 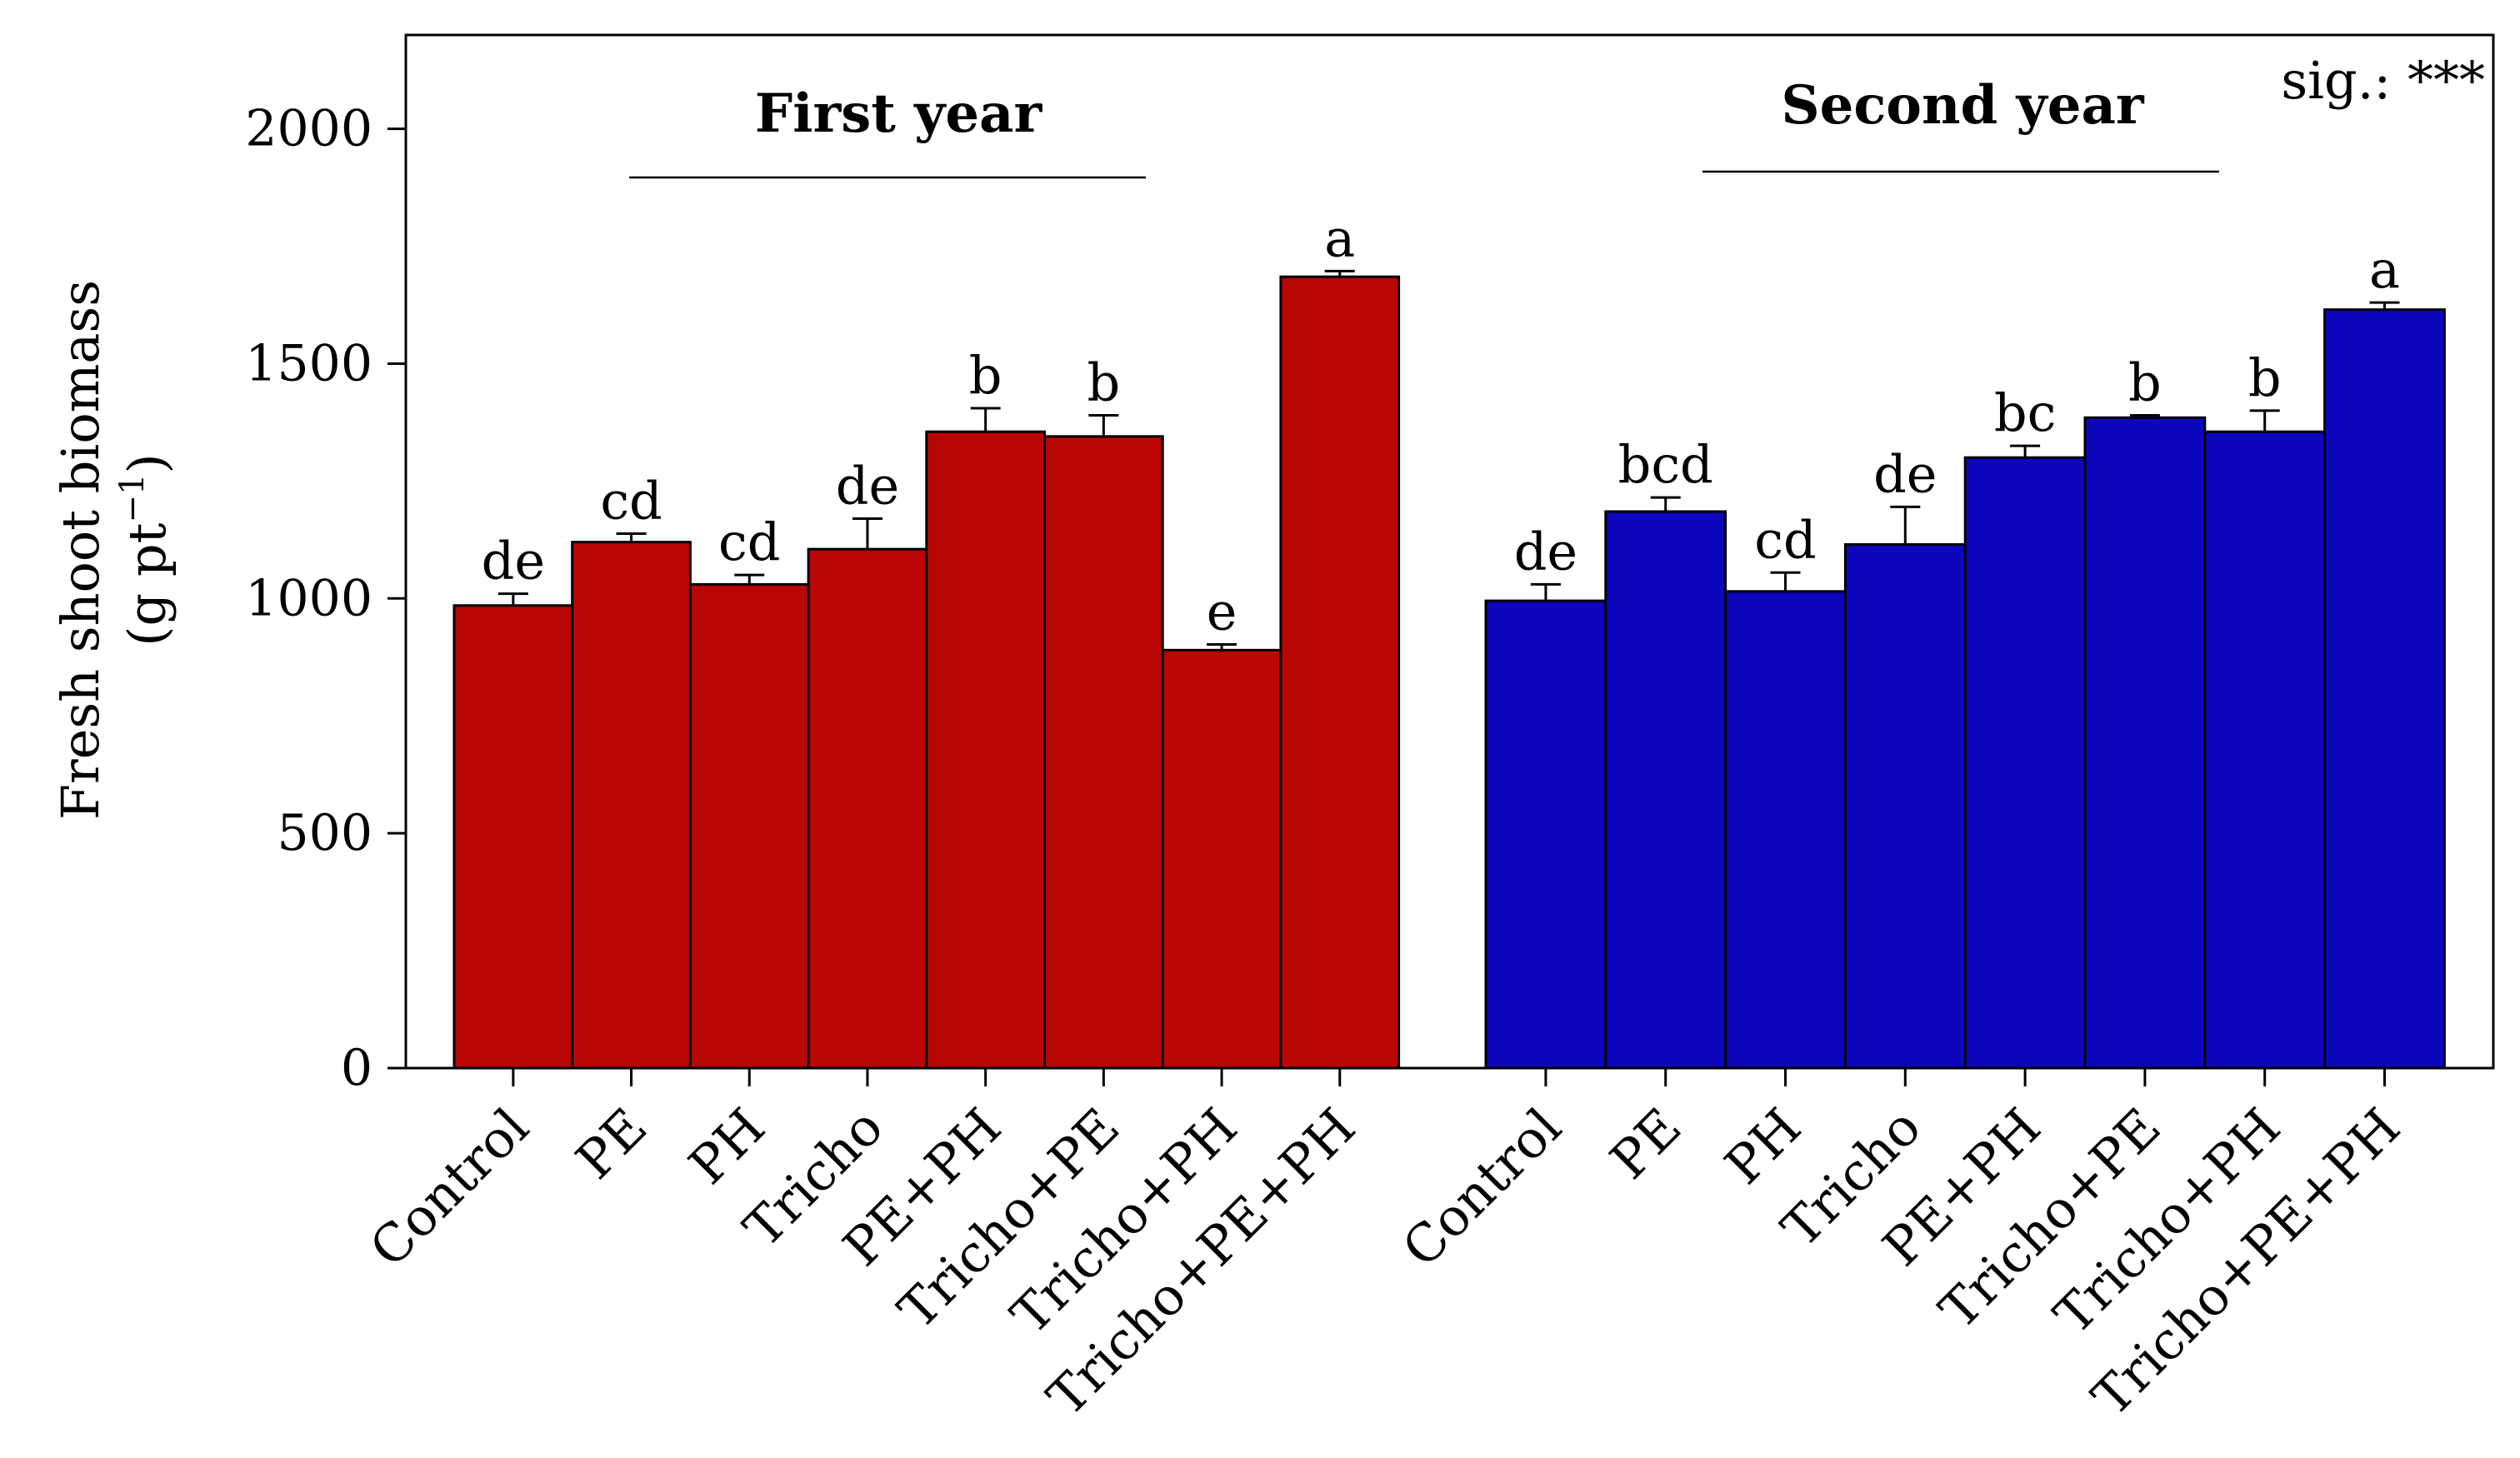 I want to click on y-axis-units-post: ), so click(x=147, y=463).